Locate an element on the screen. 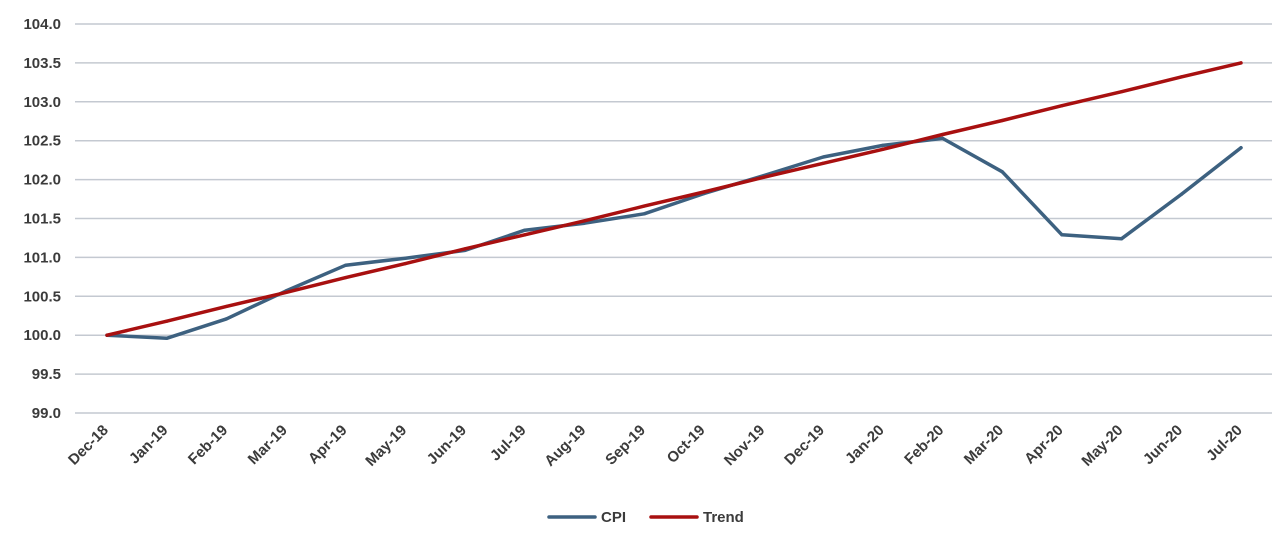 Image resolution: width=1284 pixels, height=535 pixels. legend-label-trend: Trend is located at coordinates (723, 517).